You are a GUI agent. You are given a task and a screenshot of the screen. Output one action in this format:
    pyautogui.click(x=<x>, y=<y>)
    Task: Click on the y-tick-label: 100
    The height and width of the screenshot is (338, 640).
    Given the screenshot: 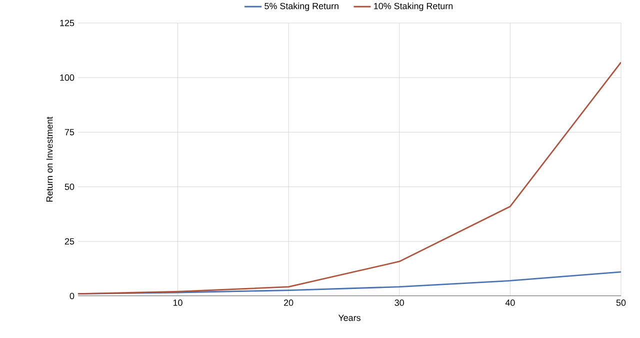 What is the action you would take?
    pyautogui.click(x=67, y=77)
    